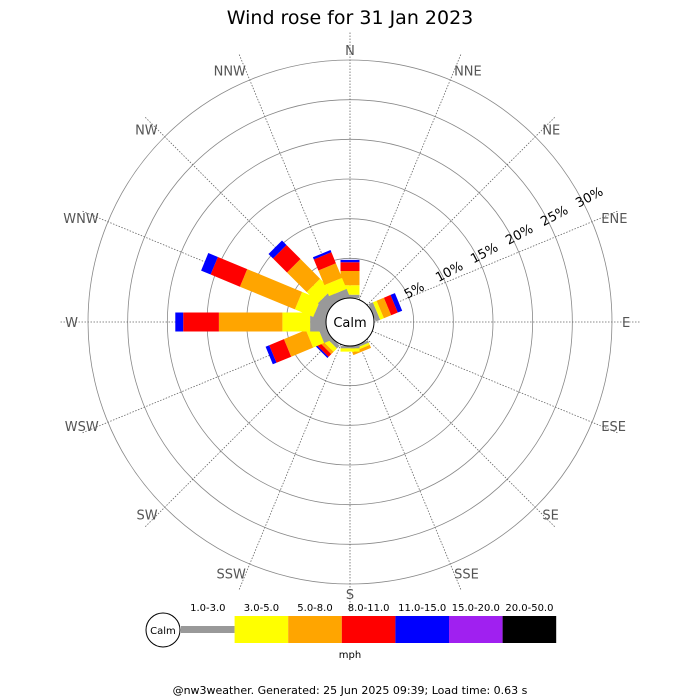 Image resolution: width=700 pixels, height=700 pixels. Describe the element at coordinates (519, 235) in the screenshot. I see `ring-label-20: 20%` at that location.